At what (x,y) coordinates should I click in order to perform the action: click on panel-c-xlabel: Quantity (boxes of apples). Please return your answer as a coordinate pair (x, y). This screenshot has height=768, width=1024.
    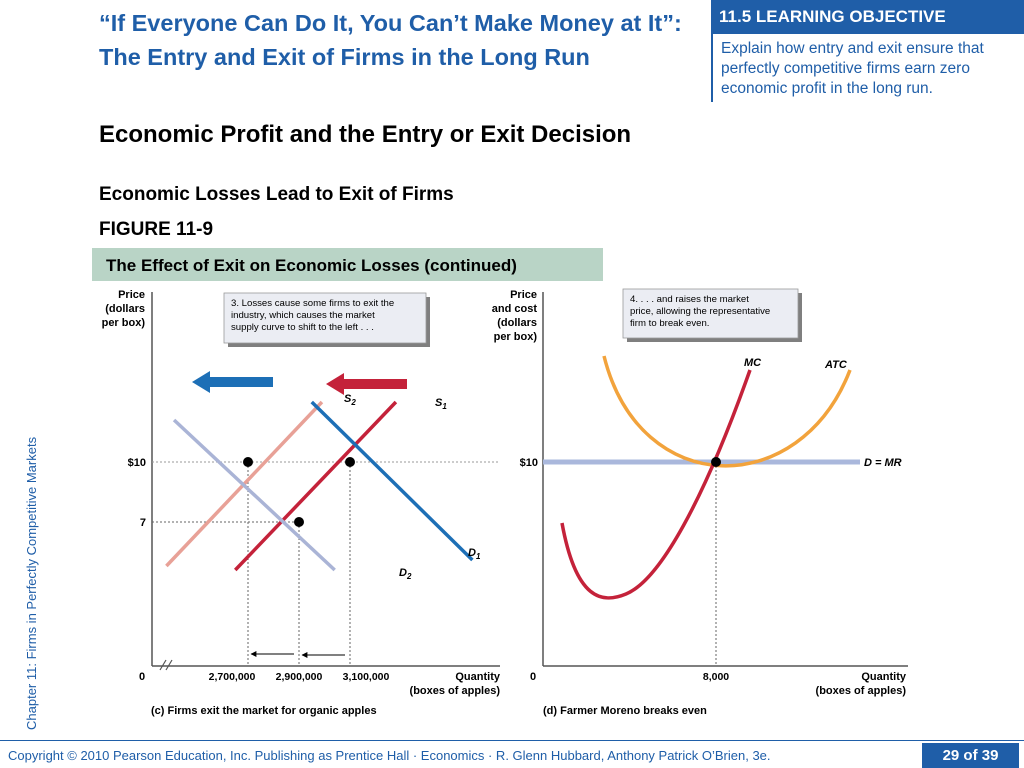
    Looking at the image, I should click on (455, 684).